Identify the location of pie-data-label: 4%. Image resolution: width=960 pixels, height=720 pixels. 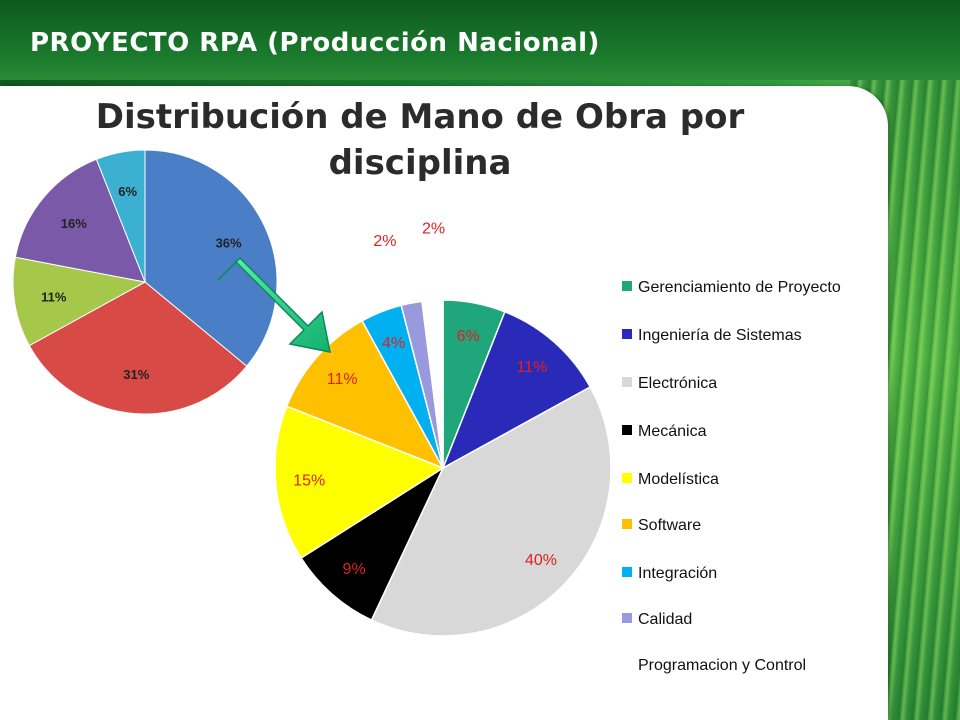
(393, 343).